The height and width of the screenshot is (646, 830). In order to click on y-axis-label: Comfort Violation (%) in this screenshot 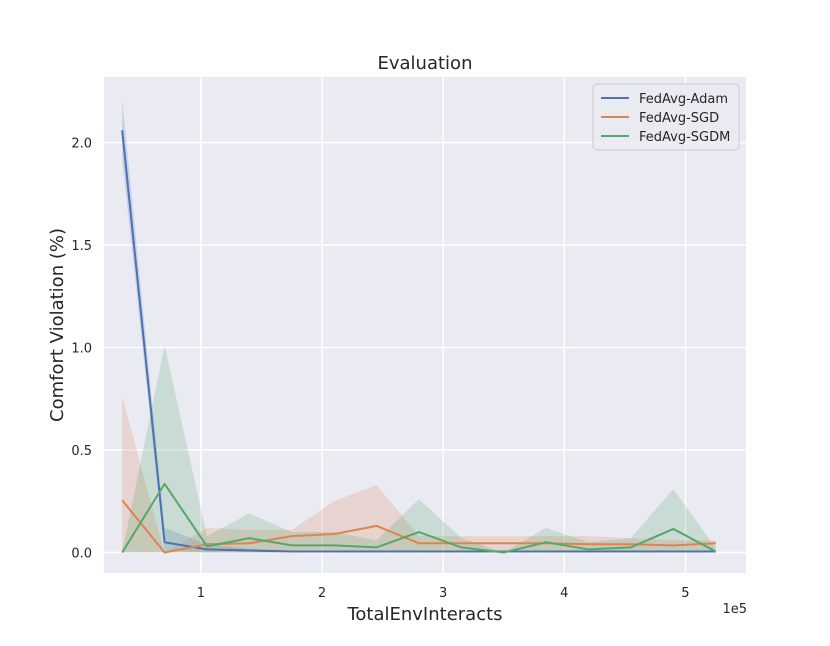, I will do `click(57, 325)`.